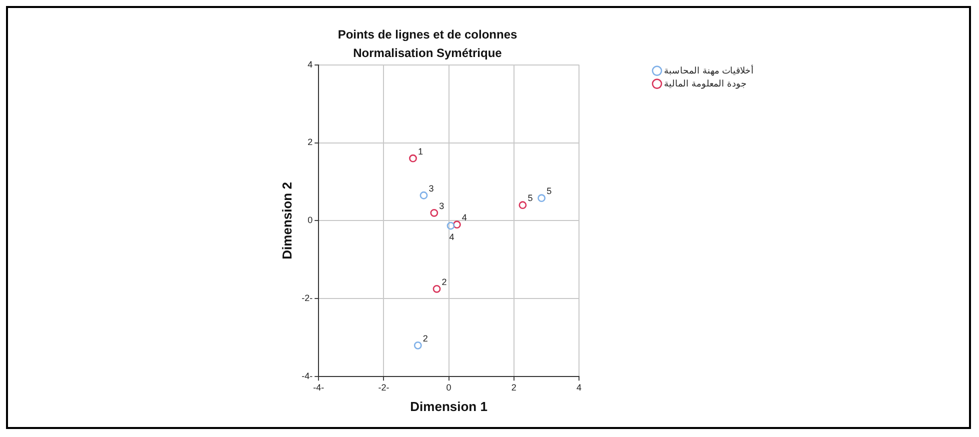  What do you see at coordinates (286, 221) in the screenshot?
I see `y-axis-title: Dimension 2` at bounding box center [286, 221].